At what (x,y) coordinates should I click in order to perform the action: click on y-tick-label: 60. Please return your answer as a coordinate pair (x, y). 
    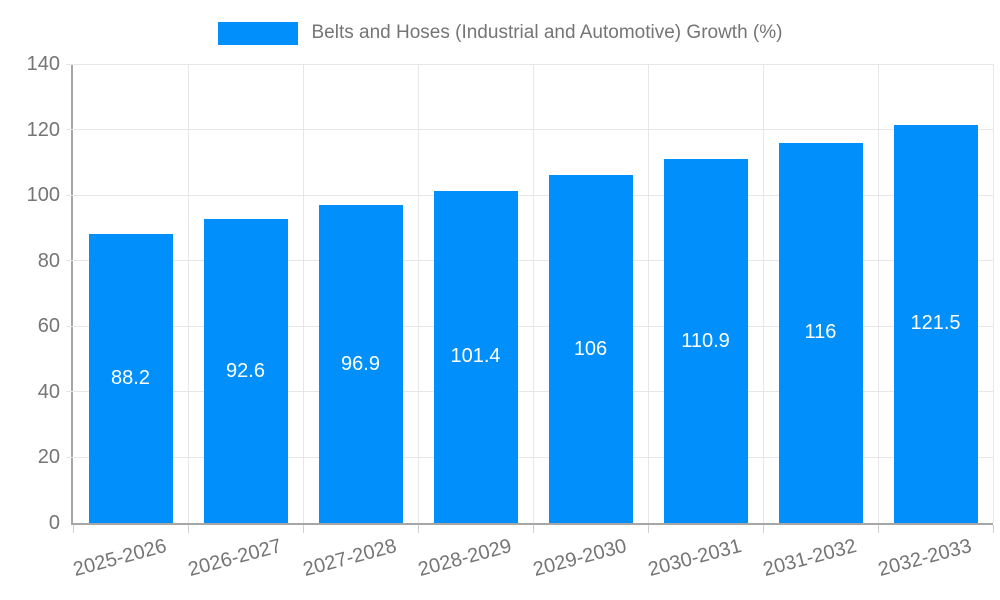
    Looking at the image, I should click on (48, 326).